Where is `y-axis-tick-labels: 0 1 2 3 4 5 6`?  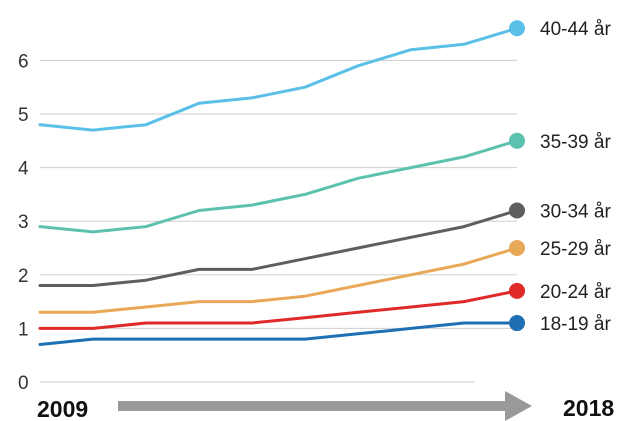
y-axis-tick-labels: 0 1 2 3 4 5 6 is located at coordinates (23, 222).